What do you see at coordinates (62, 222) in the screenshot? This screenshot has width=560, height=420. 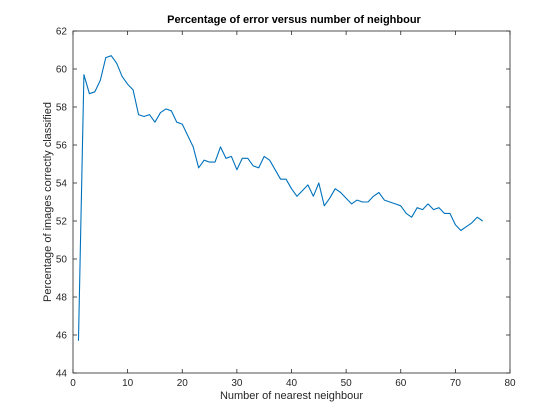 I see `y-tick-label: 52` at bounding box center [62, 222].